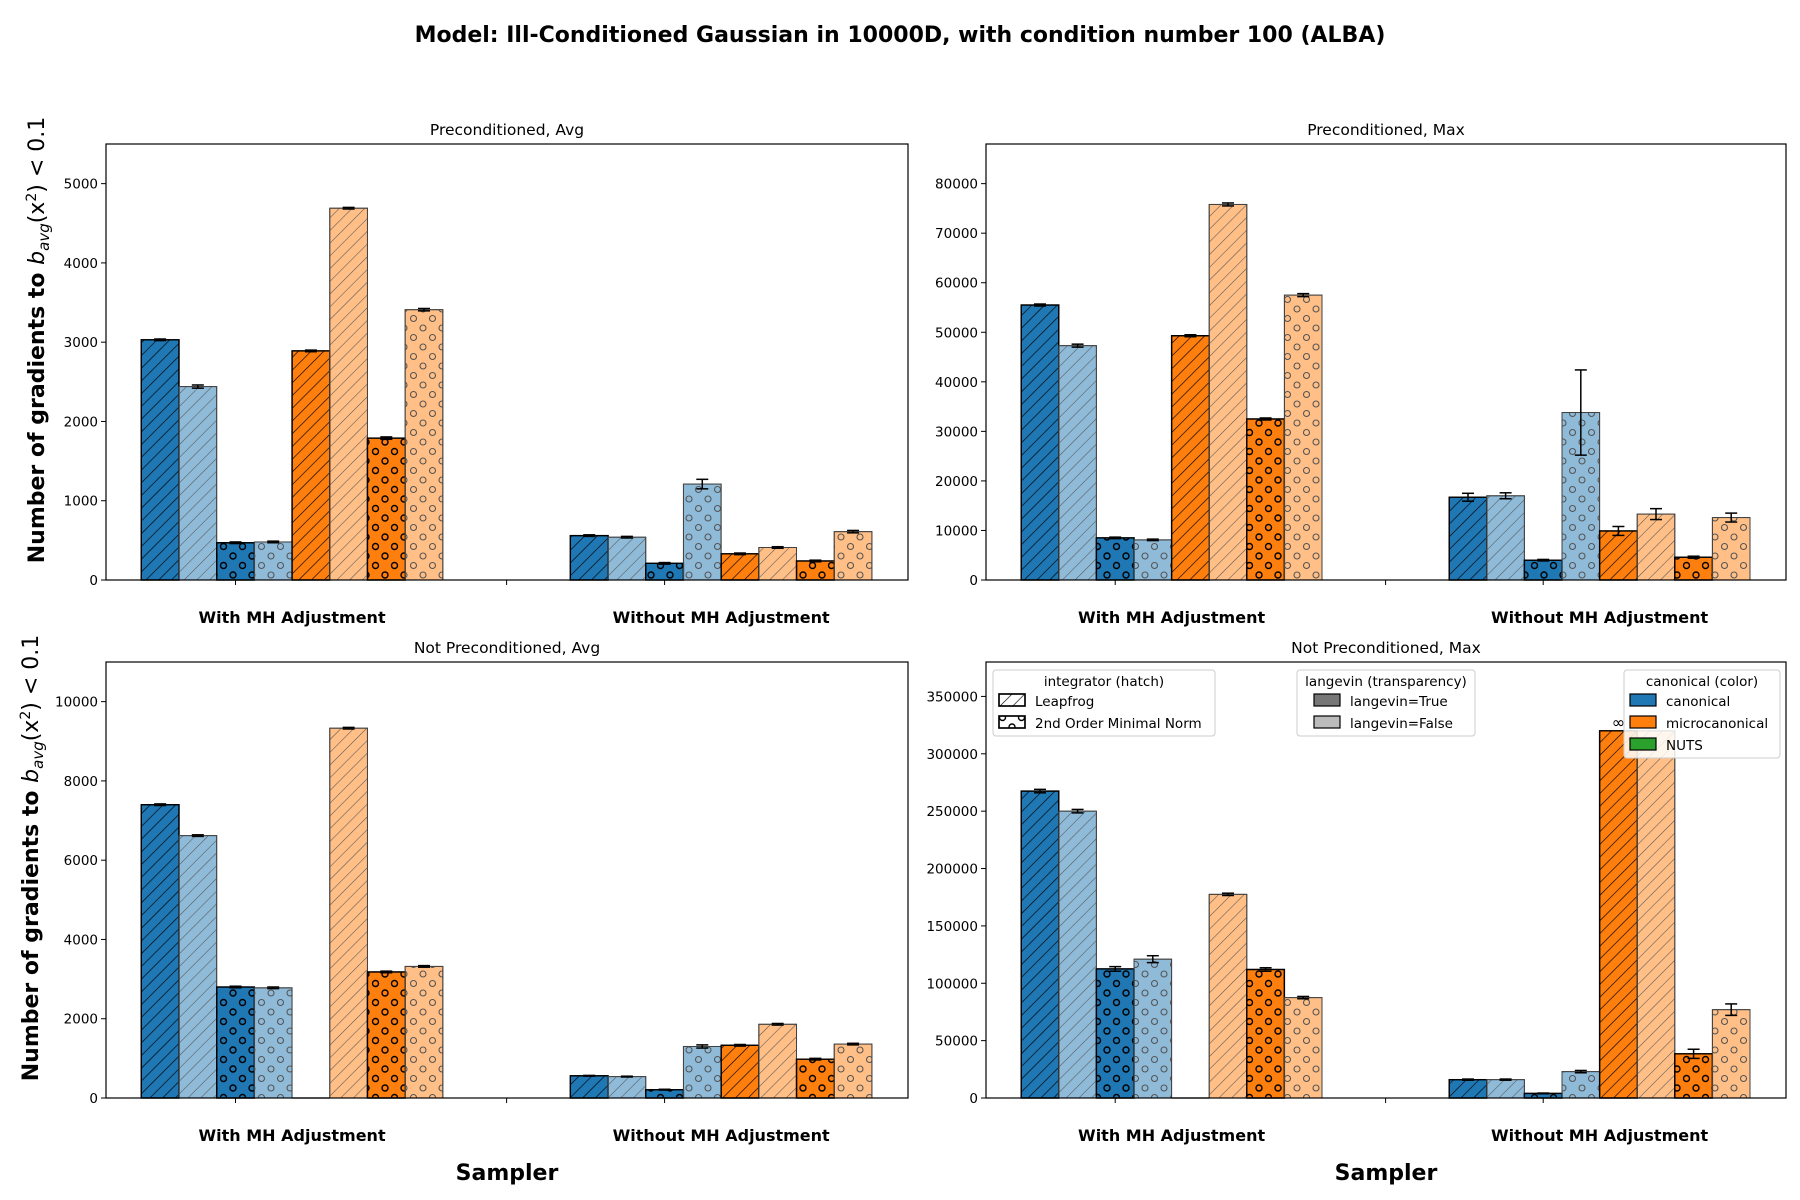 This screenshot has width=1800, height=1200. I want to click on y-tick-label: 3000, so click(81, 343).